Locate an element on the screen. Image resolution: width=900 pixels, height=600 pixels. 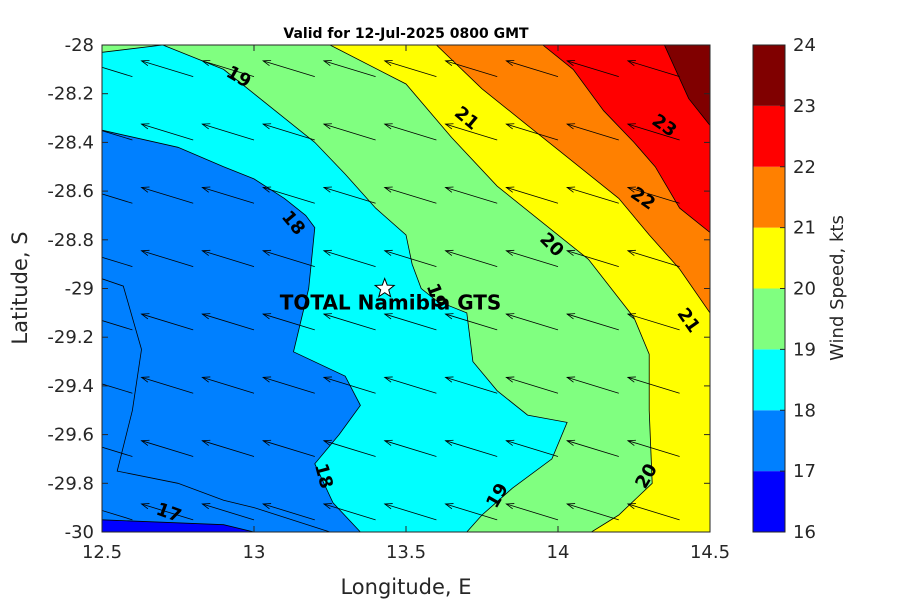
x-tick-label: 12.5 is located at coordinates (102, 552).